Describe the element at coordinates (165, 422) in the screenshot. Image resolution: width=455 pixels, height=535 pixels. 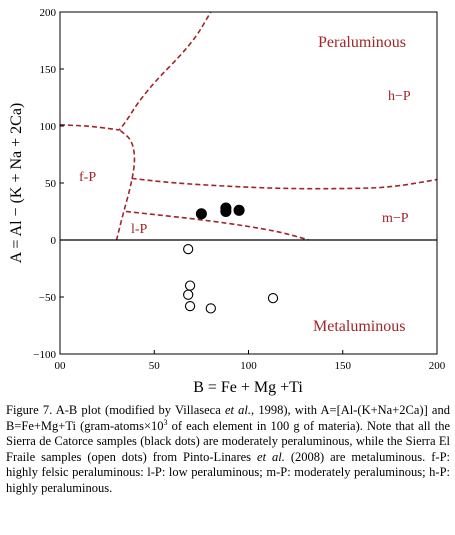
I see `caption-superscript: 3` at that location.